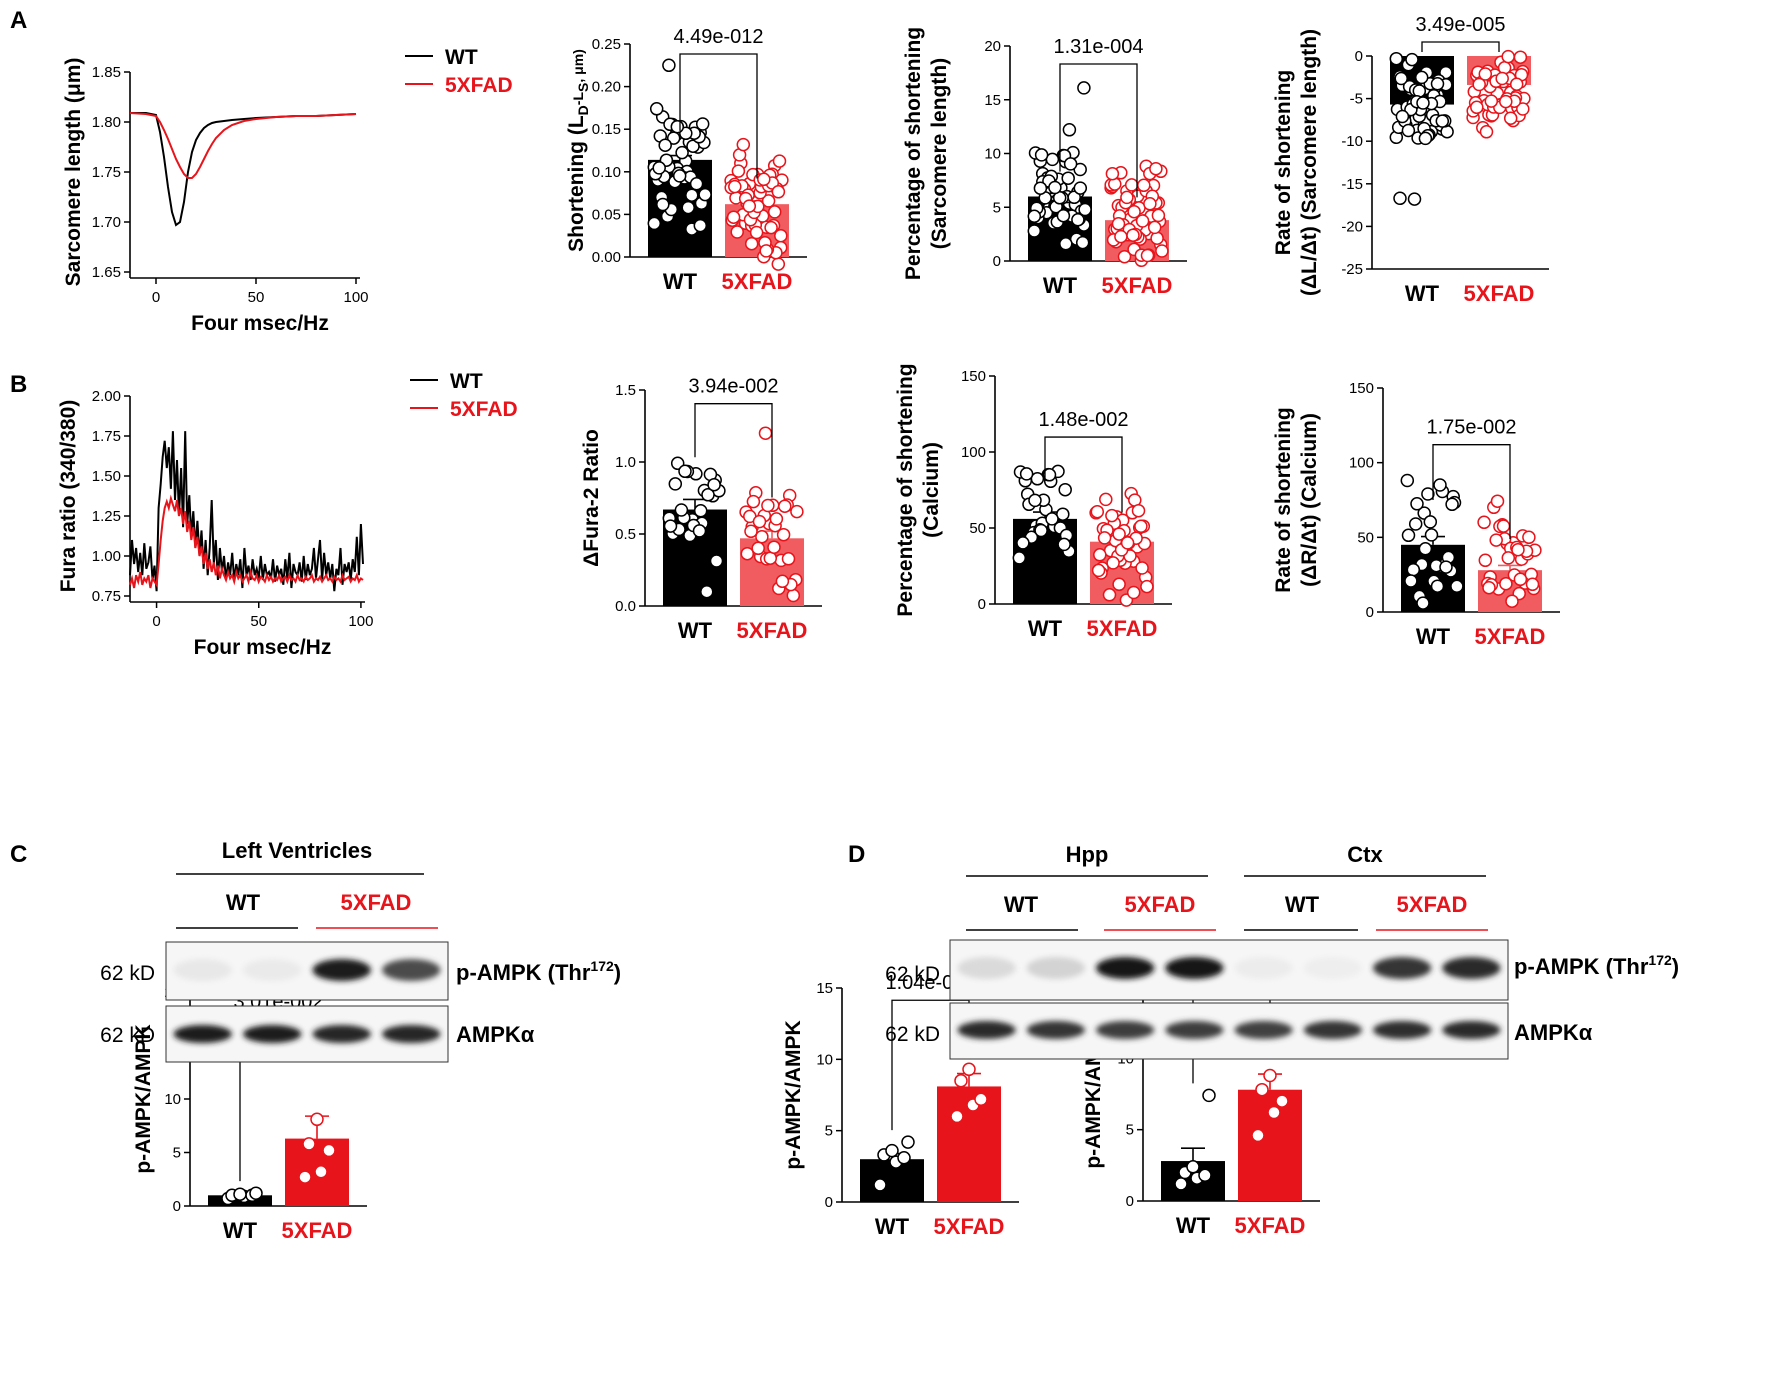 This screenshot has height=1399, width=1772. What do you see at coordinates (538, 971) in the screenshot?
I see `blot-c-row1-label: p-AMPK (Thr172)` at bounding box center [538, 971].